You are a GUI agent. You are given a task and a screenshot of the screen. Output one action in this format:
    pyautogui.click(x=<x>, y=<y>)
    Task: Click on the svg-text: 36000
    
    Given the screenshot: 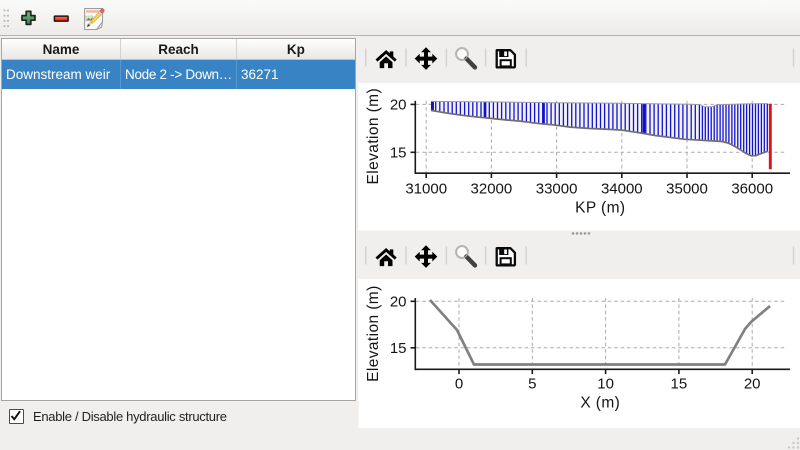 What is the action you would take?
    pyautogui.click(x=752, y=188)
    